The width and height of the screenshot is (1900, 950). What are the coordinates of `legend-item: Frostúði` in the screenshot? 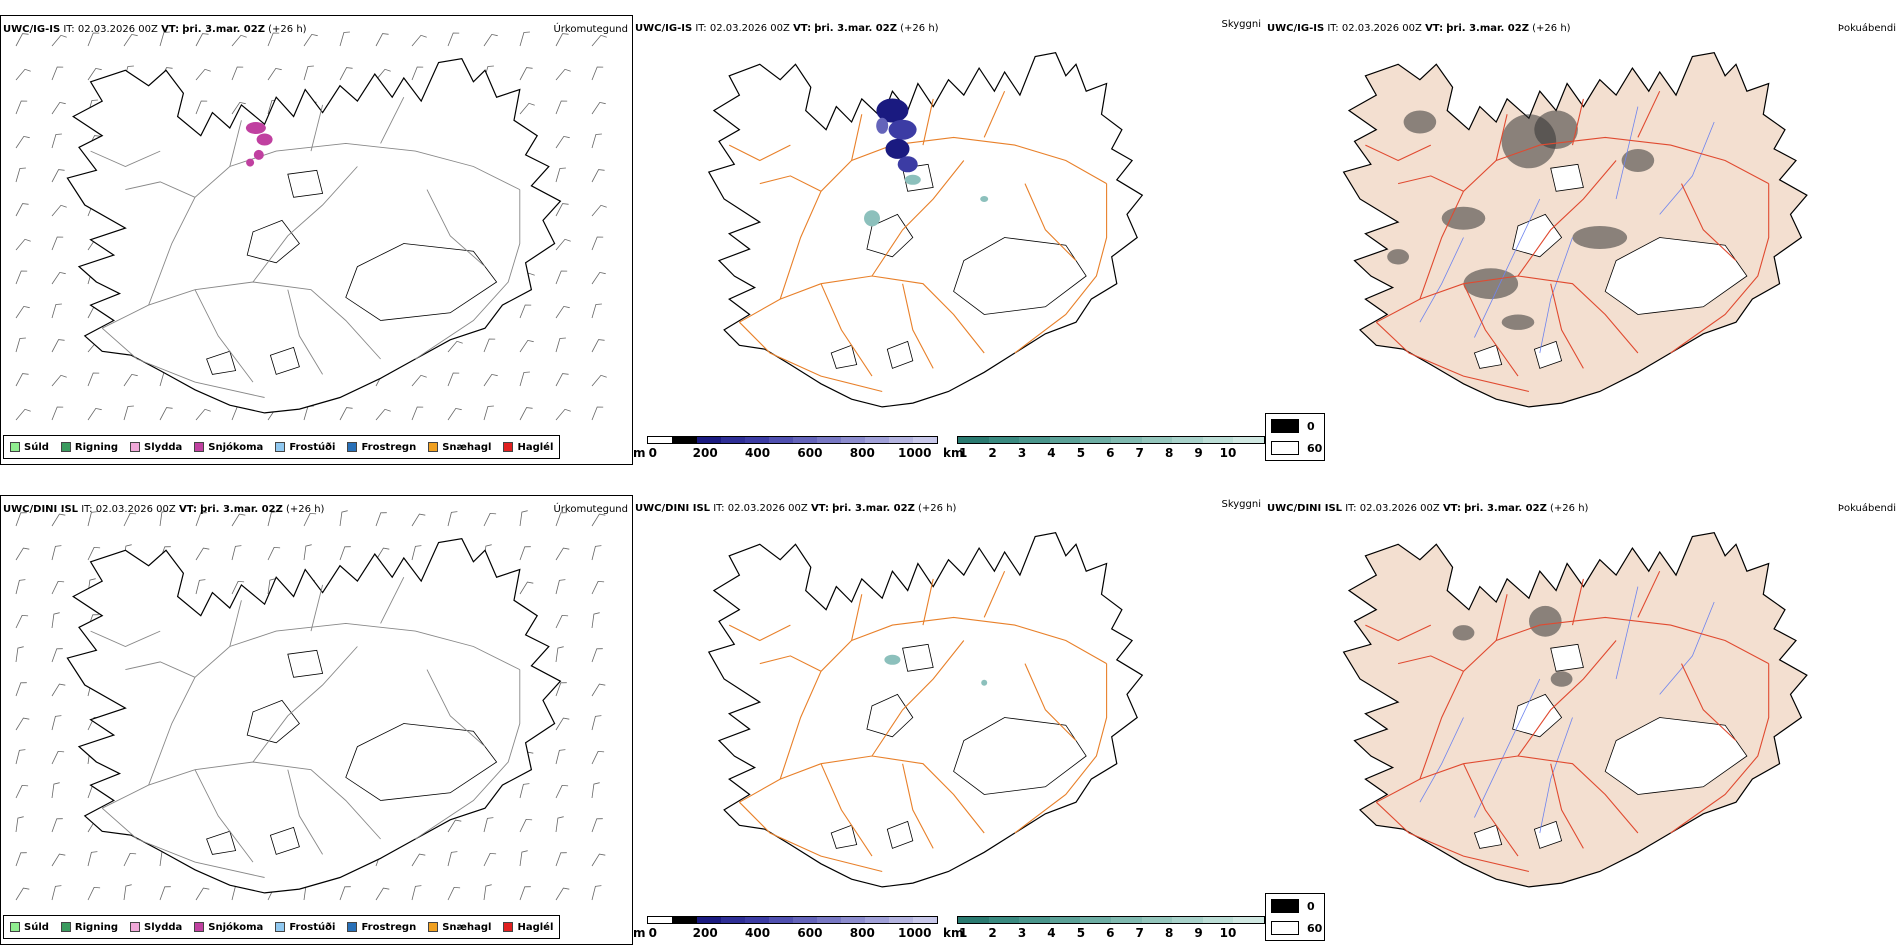 It's located at (305, 927).